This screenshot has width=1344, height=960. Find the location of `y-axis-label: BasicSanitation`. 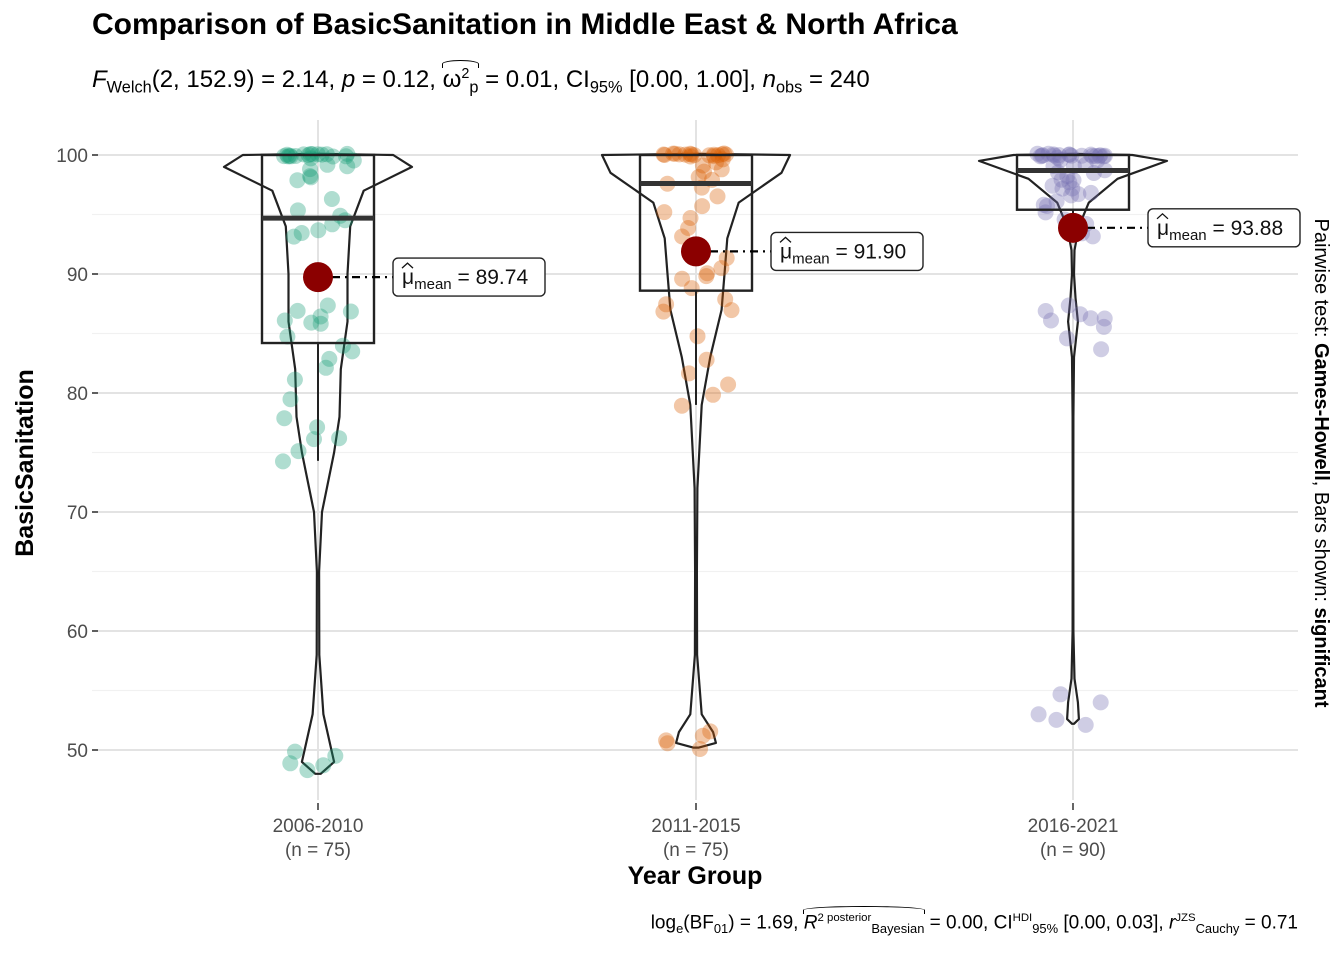

y-axis-label: BasicSanitation is located at coordinates (25, 463).